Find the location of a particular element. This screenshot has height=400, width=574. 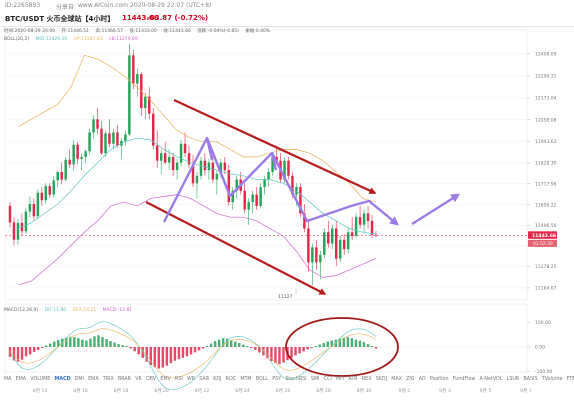

price-tick-label: 11717.96 is located at coordinates (546, 184).